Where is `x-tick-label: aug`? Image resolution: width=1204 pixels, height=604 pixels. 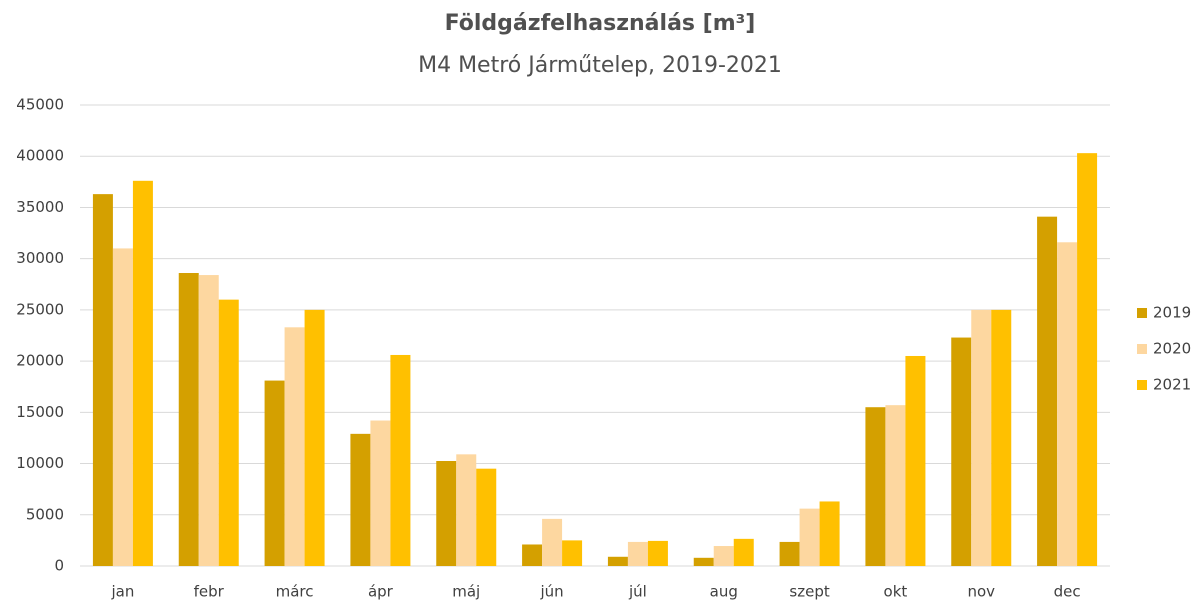
x-tick-label: aug is located at coordinates (724, 592).